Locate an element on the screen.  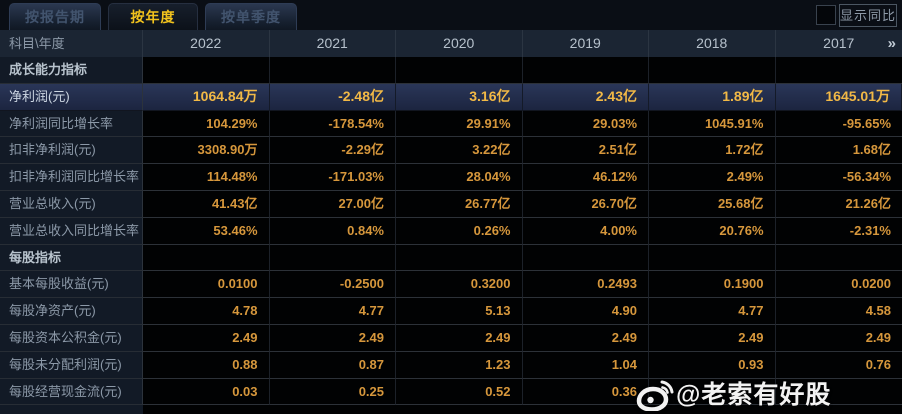
row-label: 基本每股收益(元) is located at coordinates (71, 285).